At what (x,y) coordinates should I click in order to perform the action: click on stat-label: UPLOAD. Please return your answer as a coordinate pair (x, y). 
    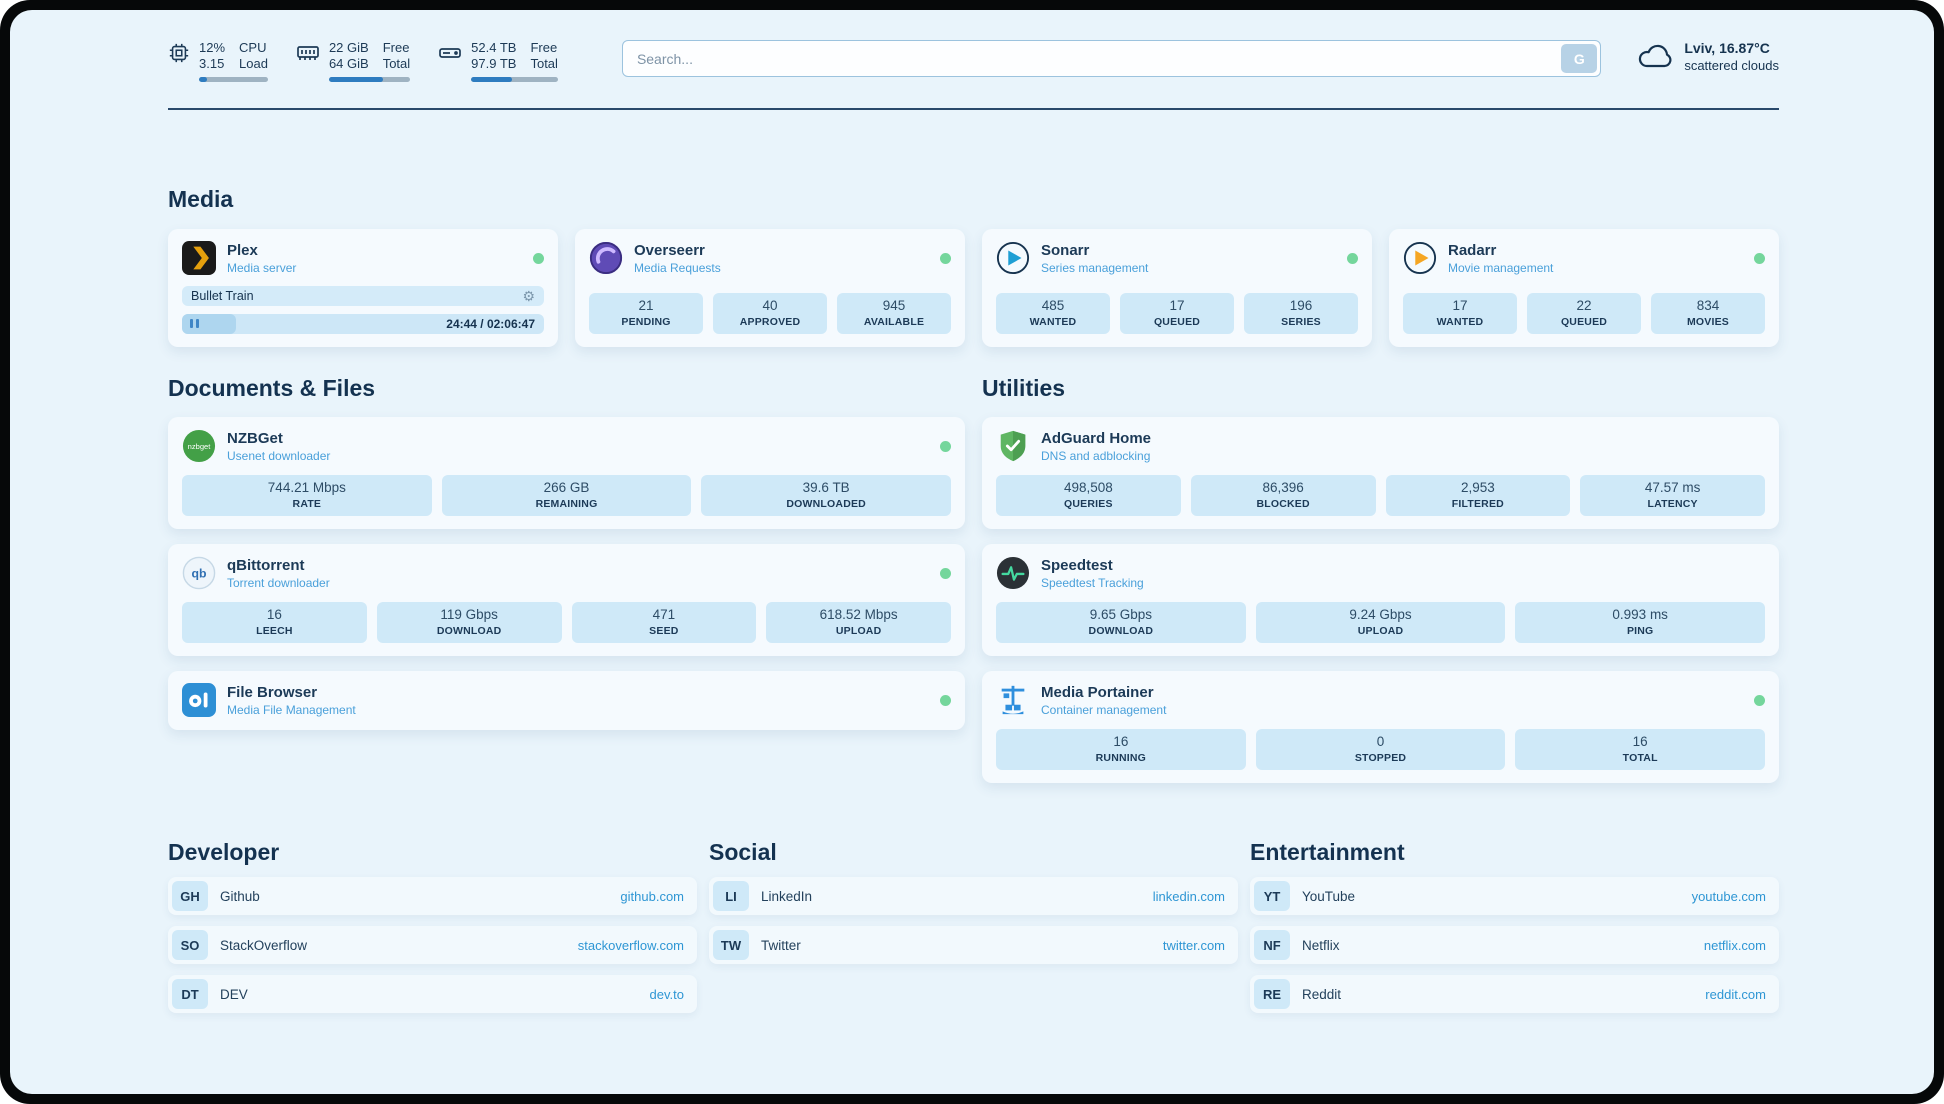
    Looking at the image, I should click on (1380, 631).